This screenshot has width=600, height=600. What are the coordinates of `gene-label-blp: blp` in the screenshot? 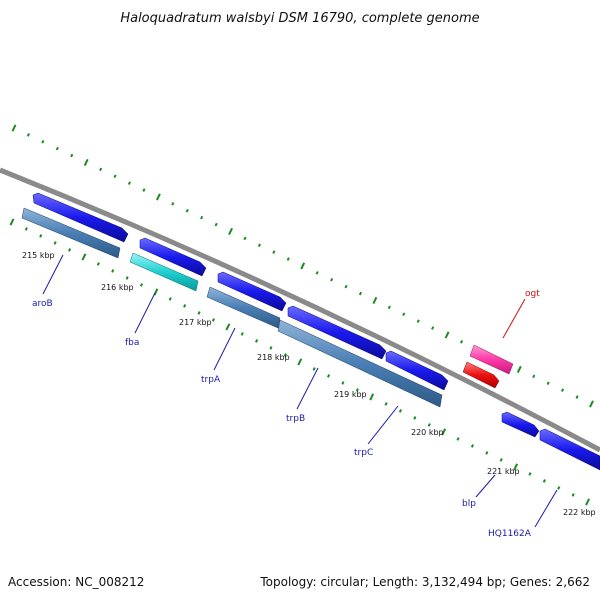 It's located at (469, 504).